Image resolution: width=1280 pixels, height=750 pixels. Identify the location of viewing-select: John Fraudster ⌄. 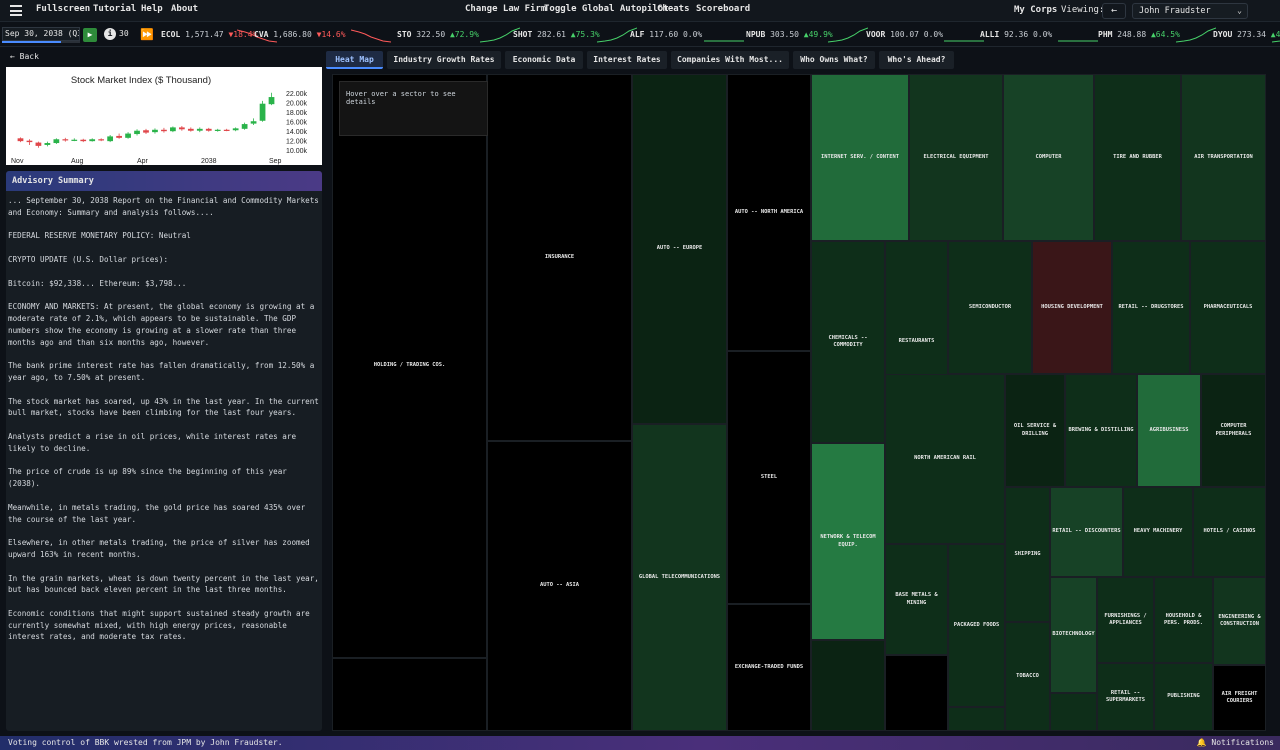
(1190, 11).